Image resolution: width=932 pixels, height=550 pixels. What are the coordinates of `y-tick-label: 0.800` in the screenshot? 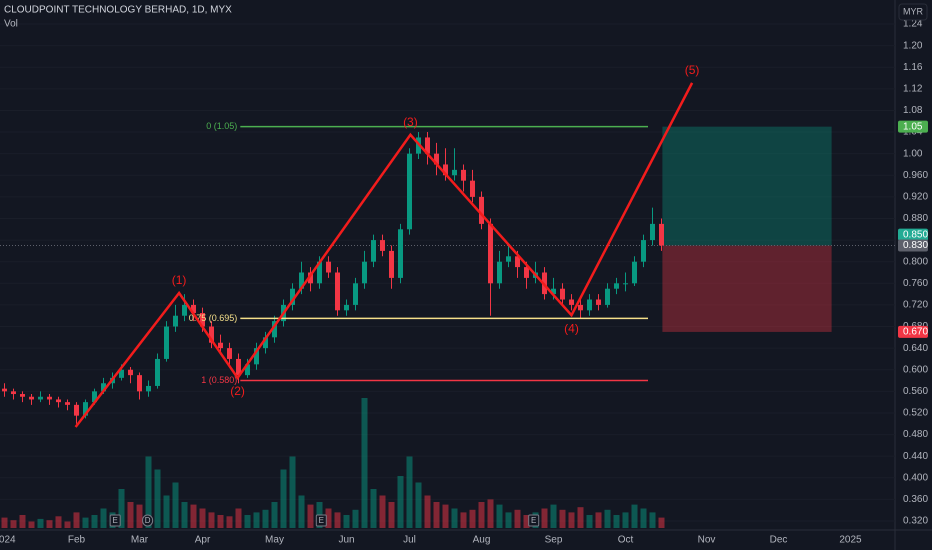 It's located at (915, 261).